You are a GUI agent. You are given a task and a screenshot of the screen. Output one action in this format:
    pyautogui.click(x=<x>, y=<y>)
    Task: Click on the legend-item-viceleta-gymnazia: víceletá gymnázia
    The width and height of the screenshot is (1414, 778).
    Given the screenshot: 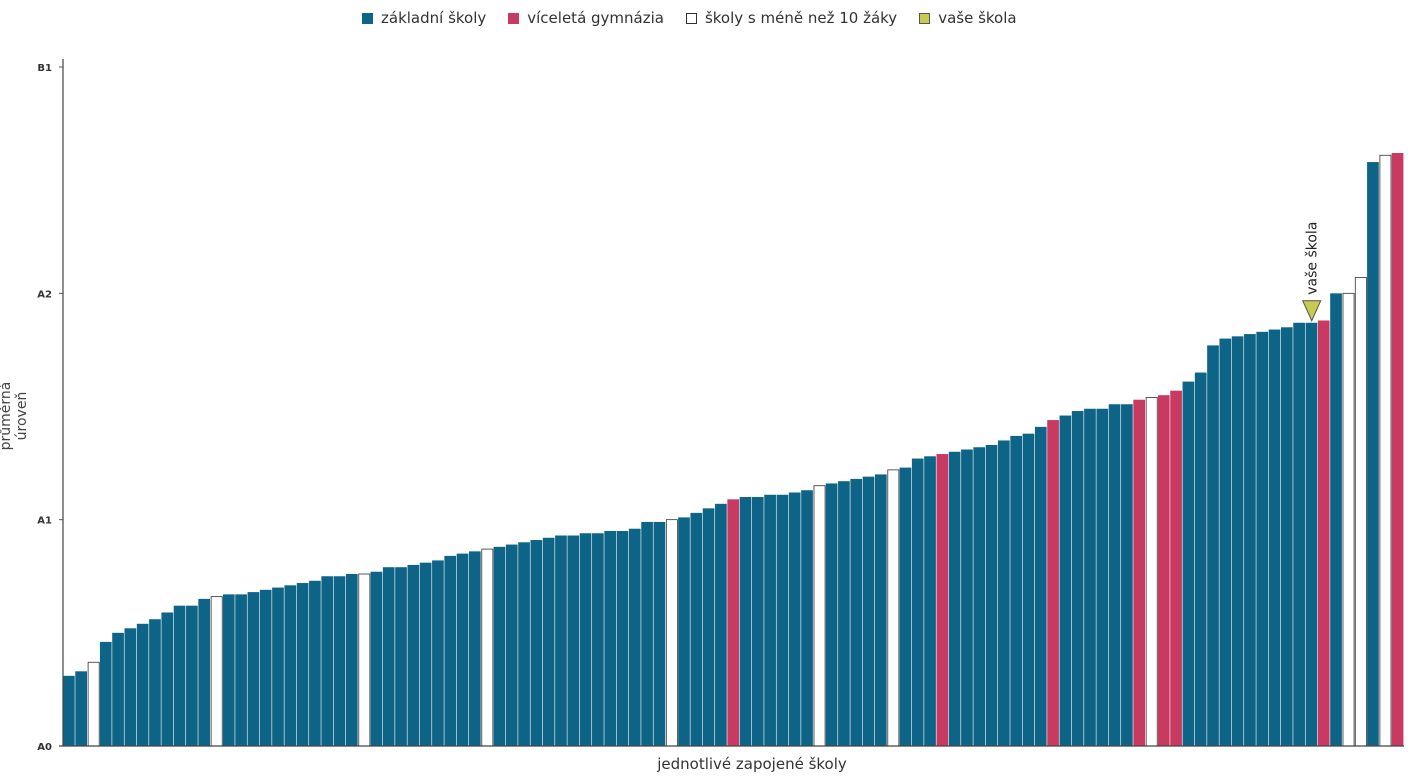 What is the action you would take?
    pyautogui.click(x=586, y=18)
    